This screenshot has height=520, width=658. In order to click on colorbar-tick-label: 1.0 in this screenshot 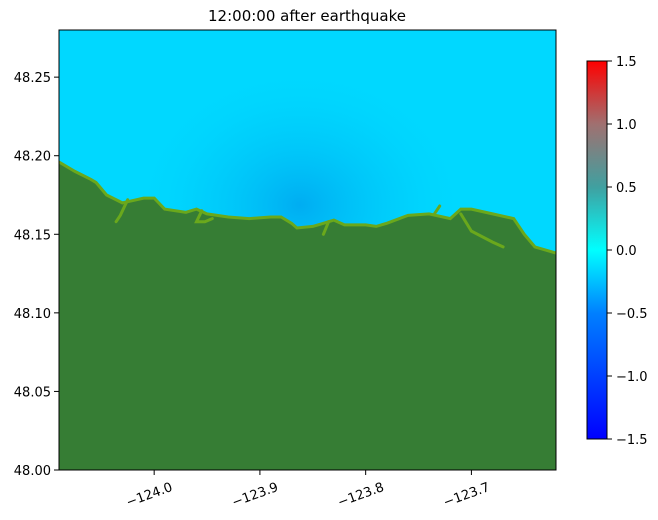, I will do `click(626, 125)`.